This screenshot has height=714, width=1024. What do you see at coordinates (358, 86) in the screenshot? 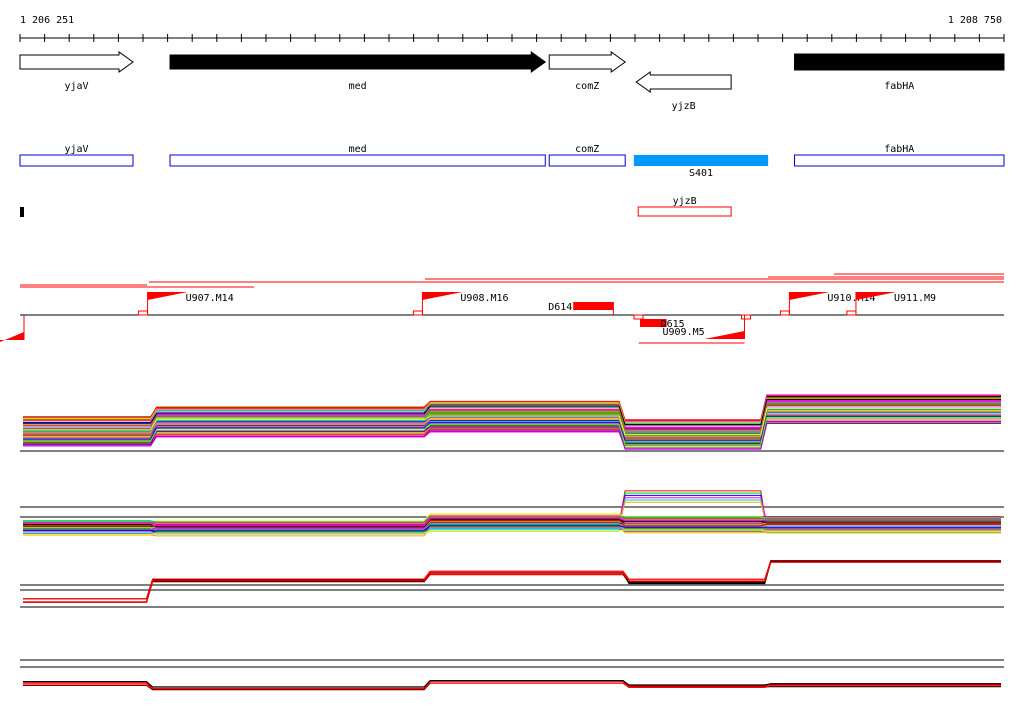
I see `gene-label-med: med` at bounding box center [358, 86].